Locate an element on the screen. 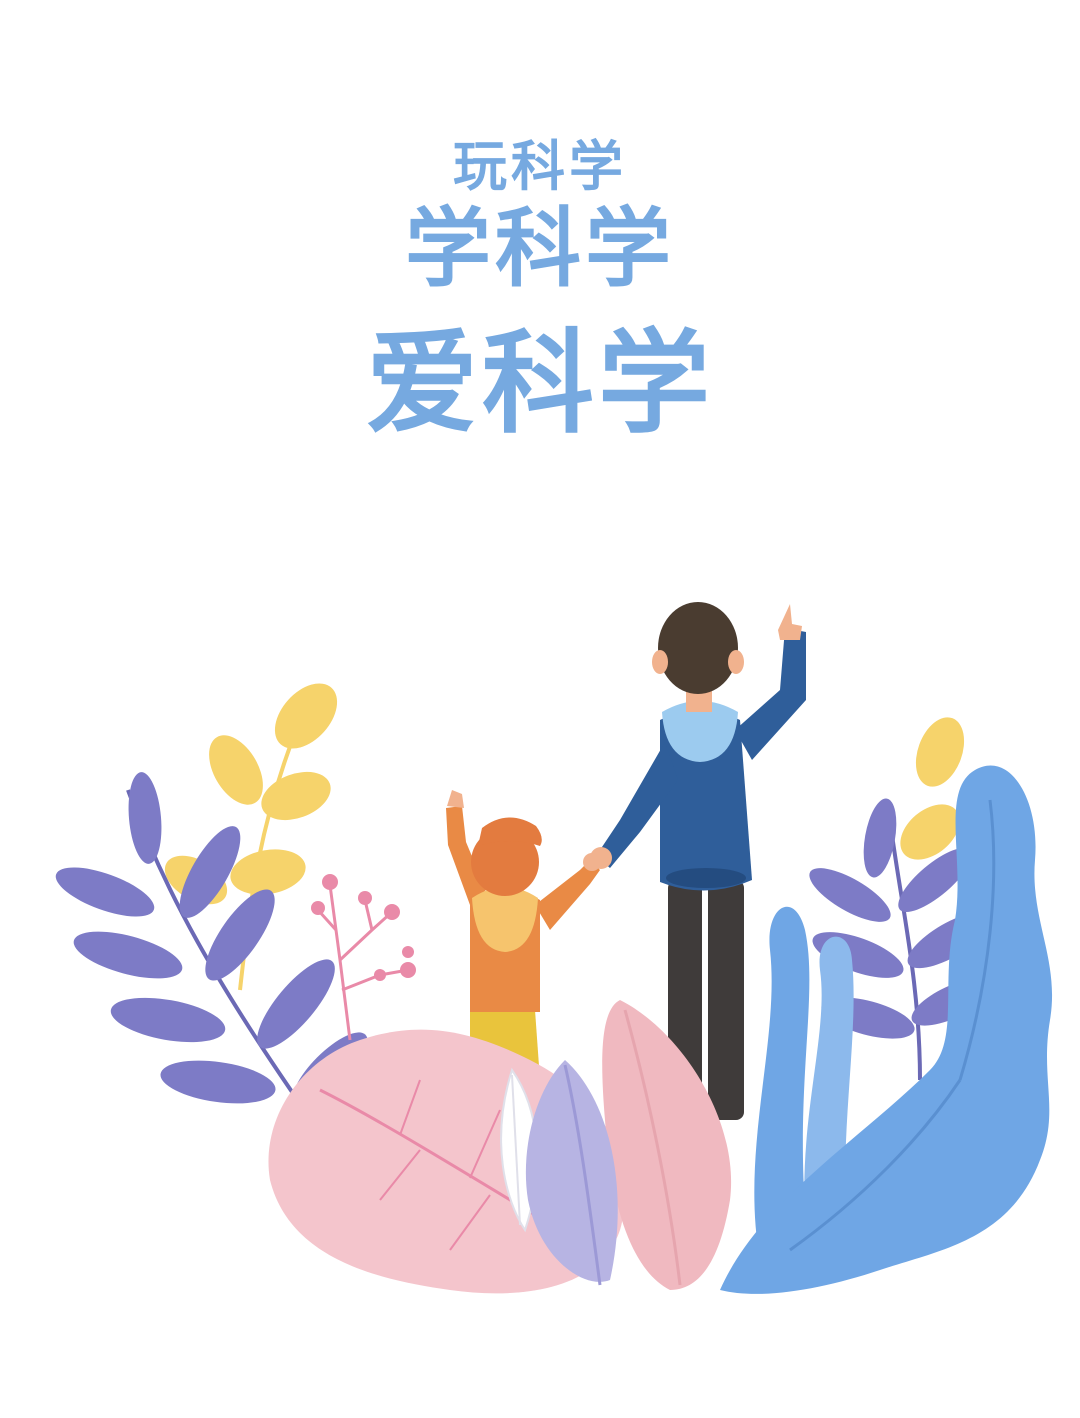 The image size is (1080, 1418). headline-line-3: 爱科学 is located at coordinates (540, 384).